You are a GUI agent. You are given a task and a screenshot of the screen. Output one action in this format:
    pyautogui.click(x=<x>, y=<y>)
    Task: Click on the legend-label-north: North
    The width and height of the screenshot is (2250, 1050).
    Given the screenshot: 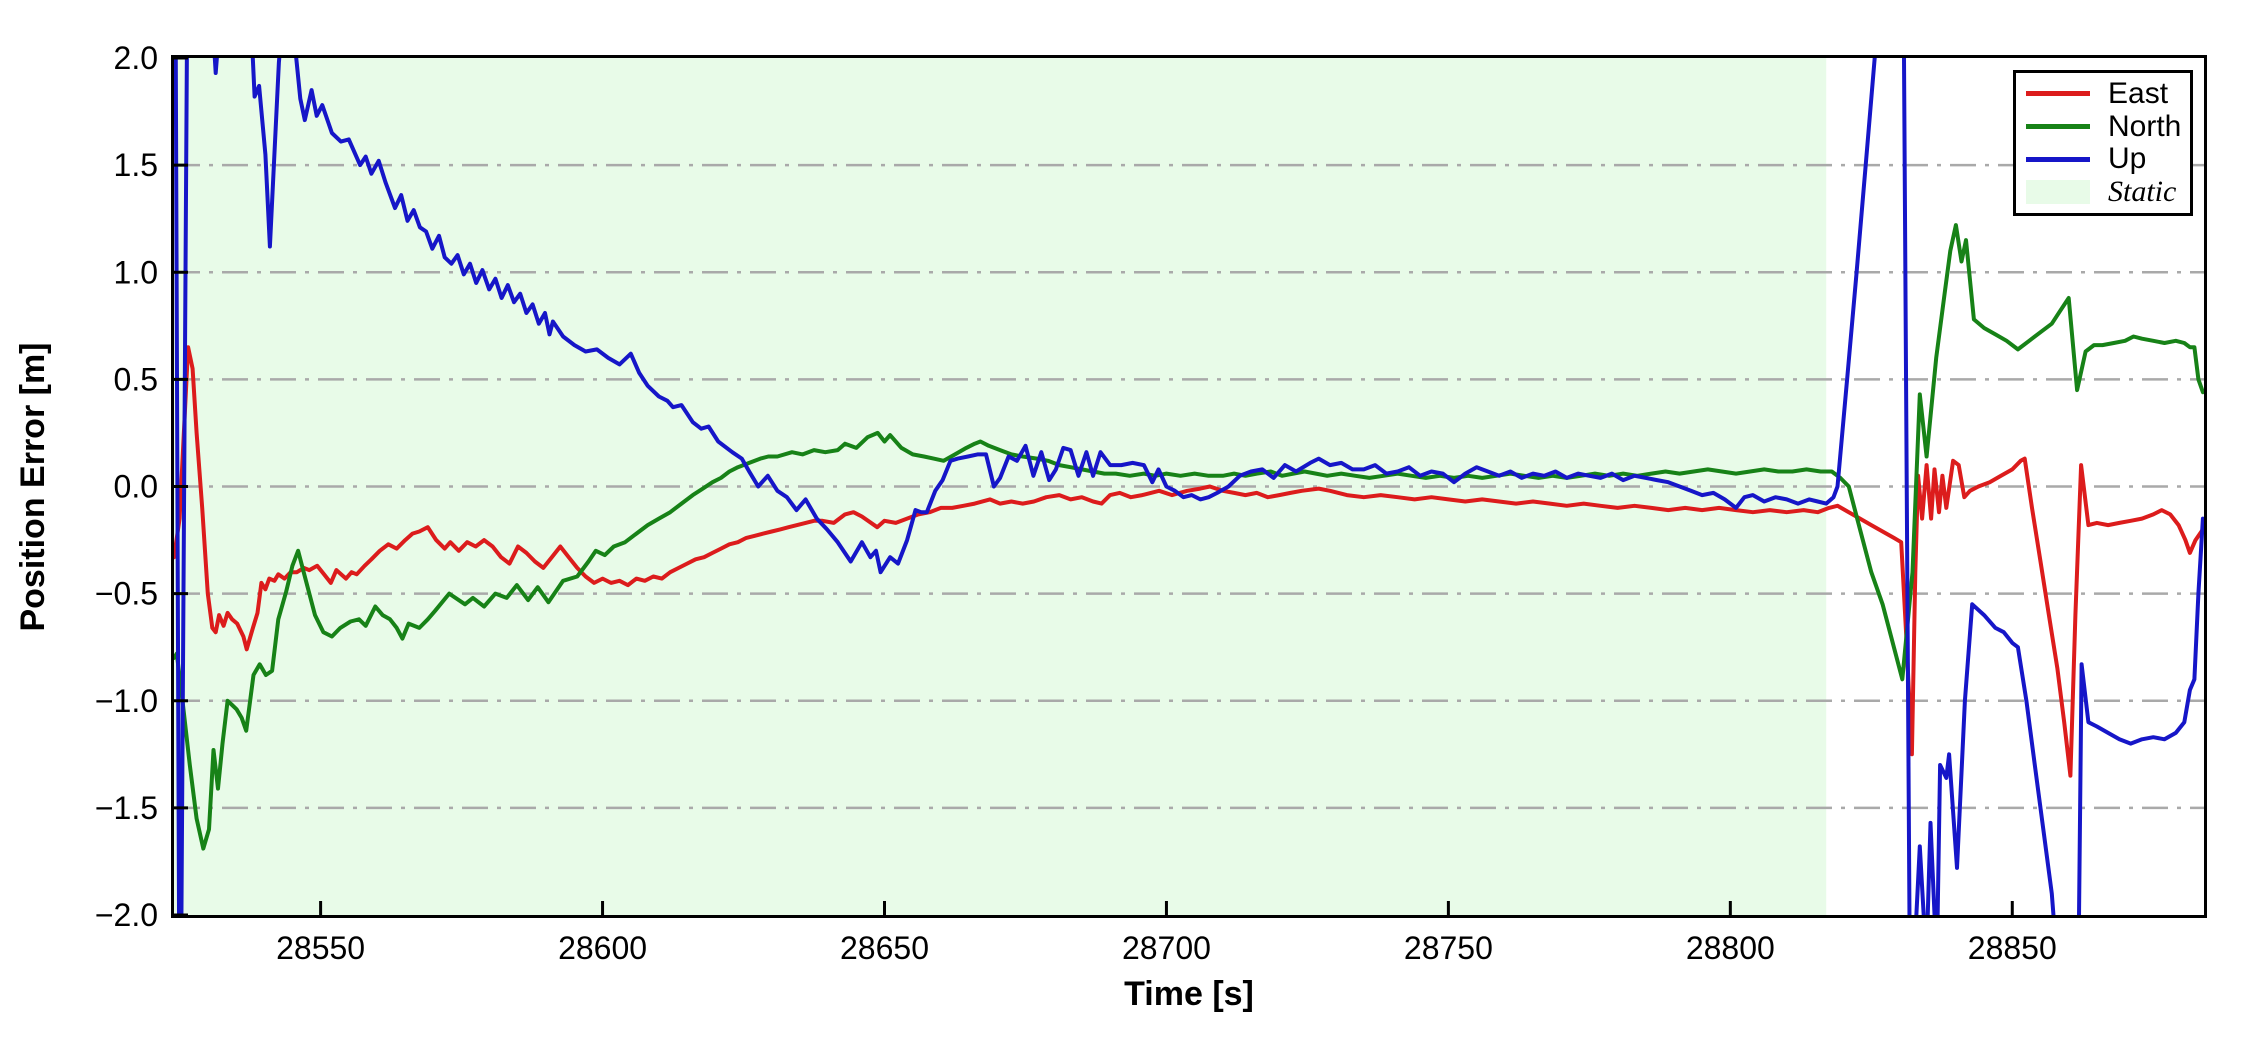 What is the action you would take?
    pyautogui.click(x=2145, y=126)
    